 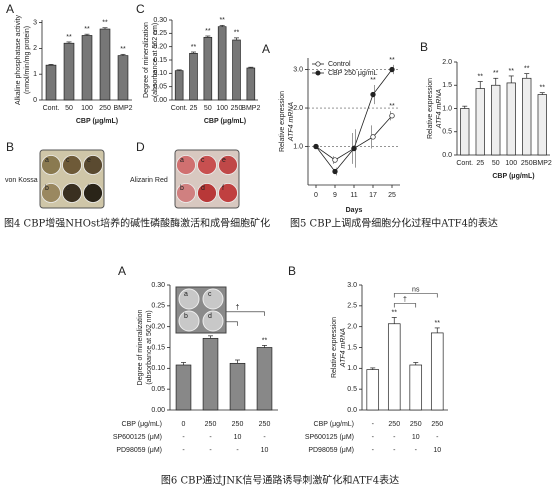 What do you see at coordinates (542, 163) in the screenshot?
I see `x-tick-label: BMP2` at bounding box center [542, 163].